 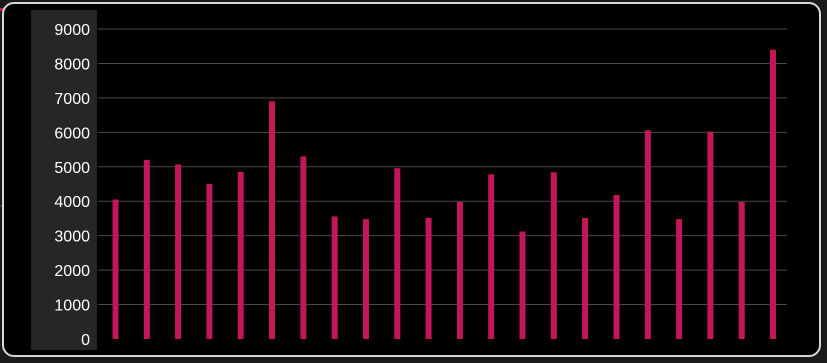 What do you see at coordinates (72, 271) in the screenshot?
I see `y-tick-label: 2000` at bounding box center [72, 271].